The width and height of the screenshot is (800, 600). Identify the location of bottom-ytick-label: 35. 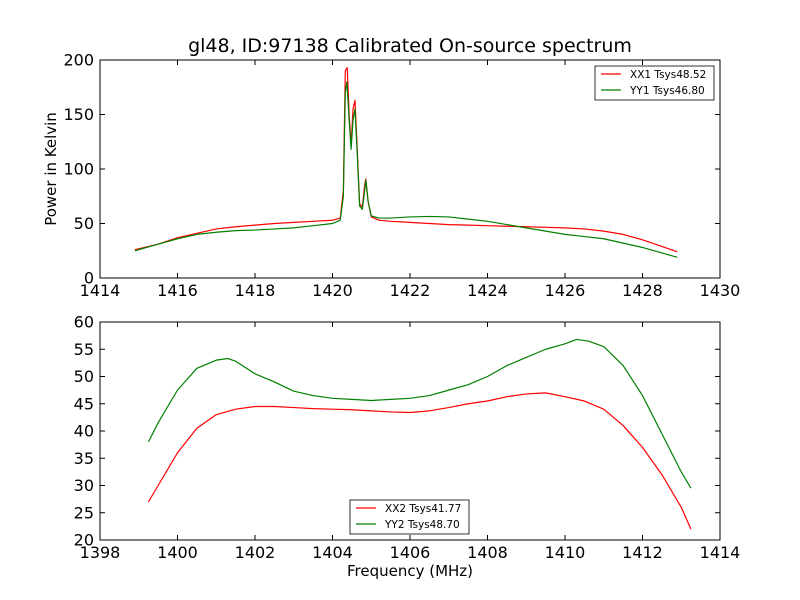
(84, 458).